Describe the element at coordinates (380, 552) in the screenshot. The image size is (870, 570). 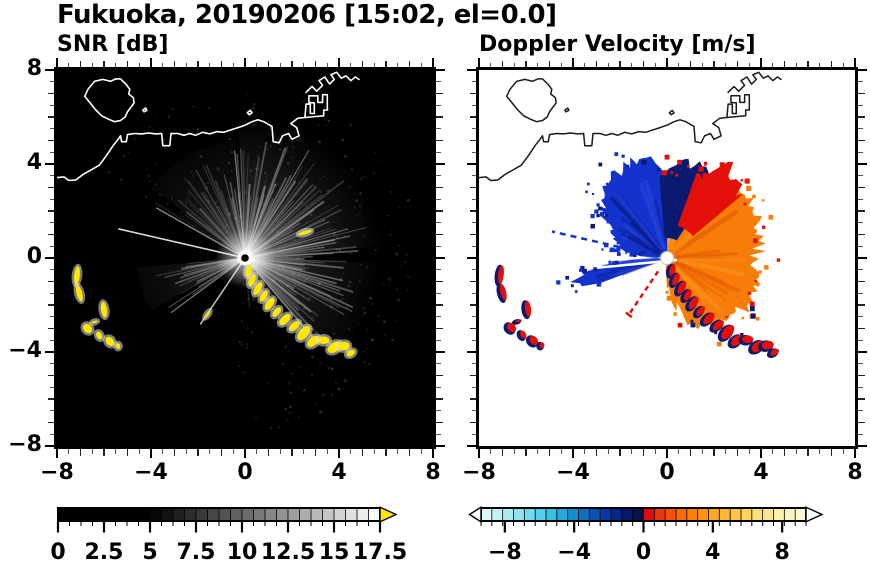
I see `colorbar-tick-label: 17.5` at that location.